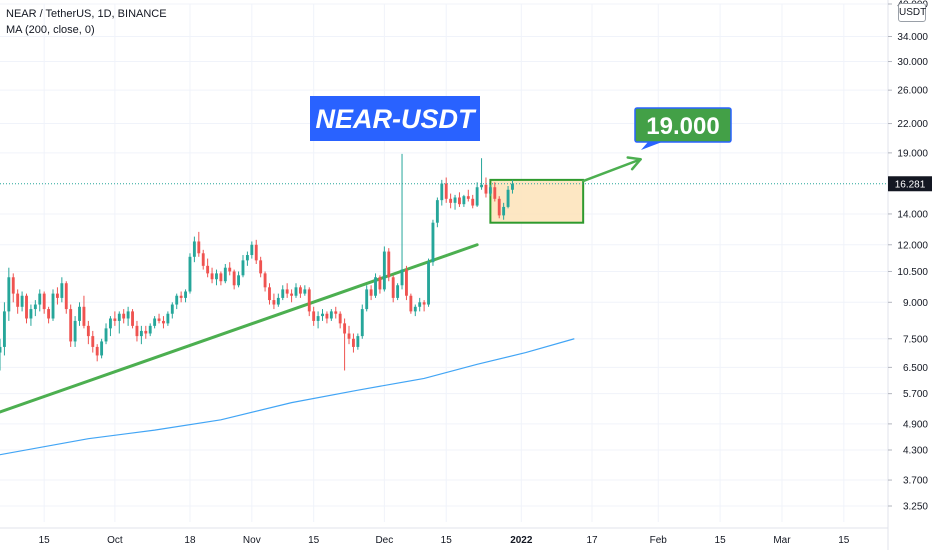 The width and height of the screenshot is (932, 550). I want to click on price-tick-label: 12.000, so click(912, 245).